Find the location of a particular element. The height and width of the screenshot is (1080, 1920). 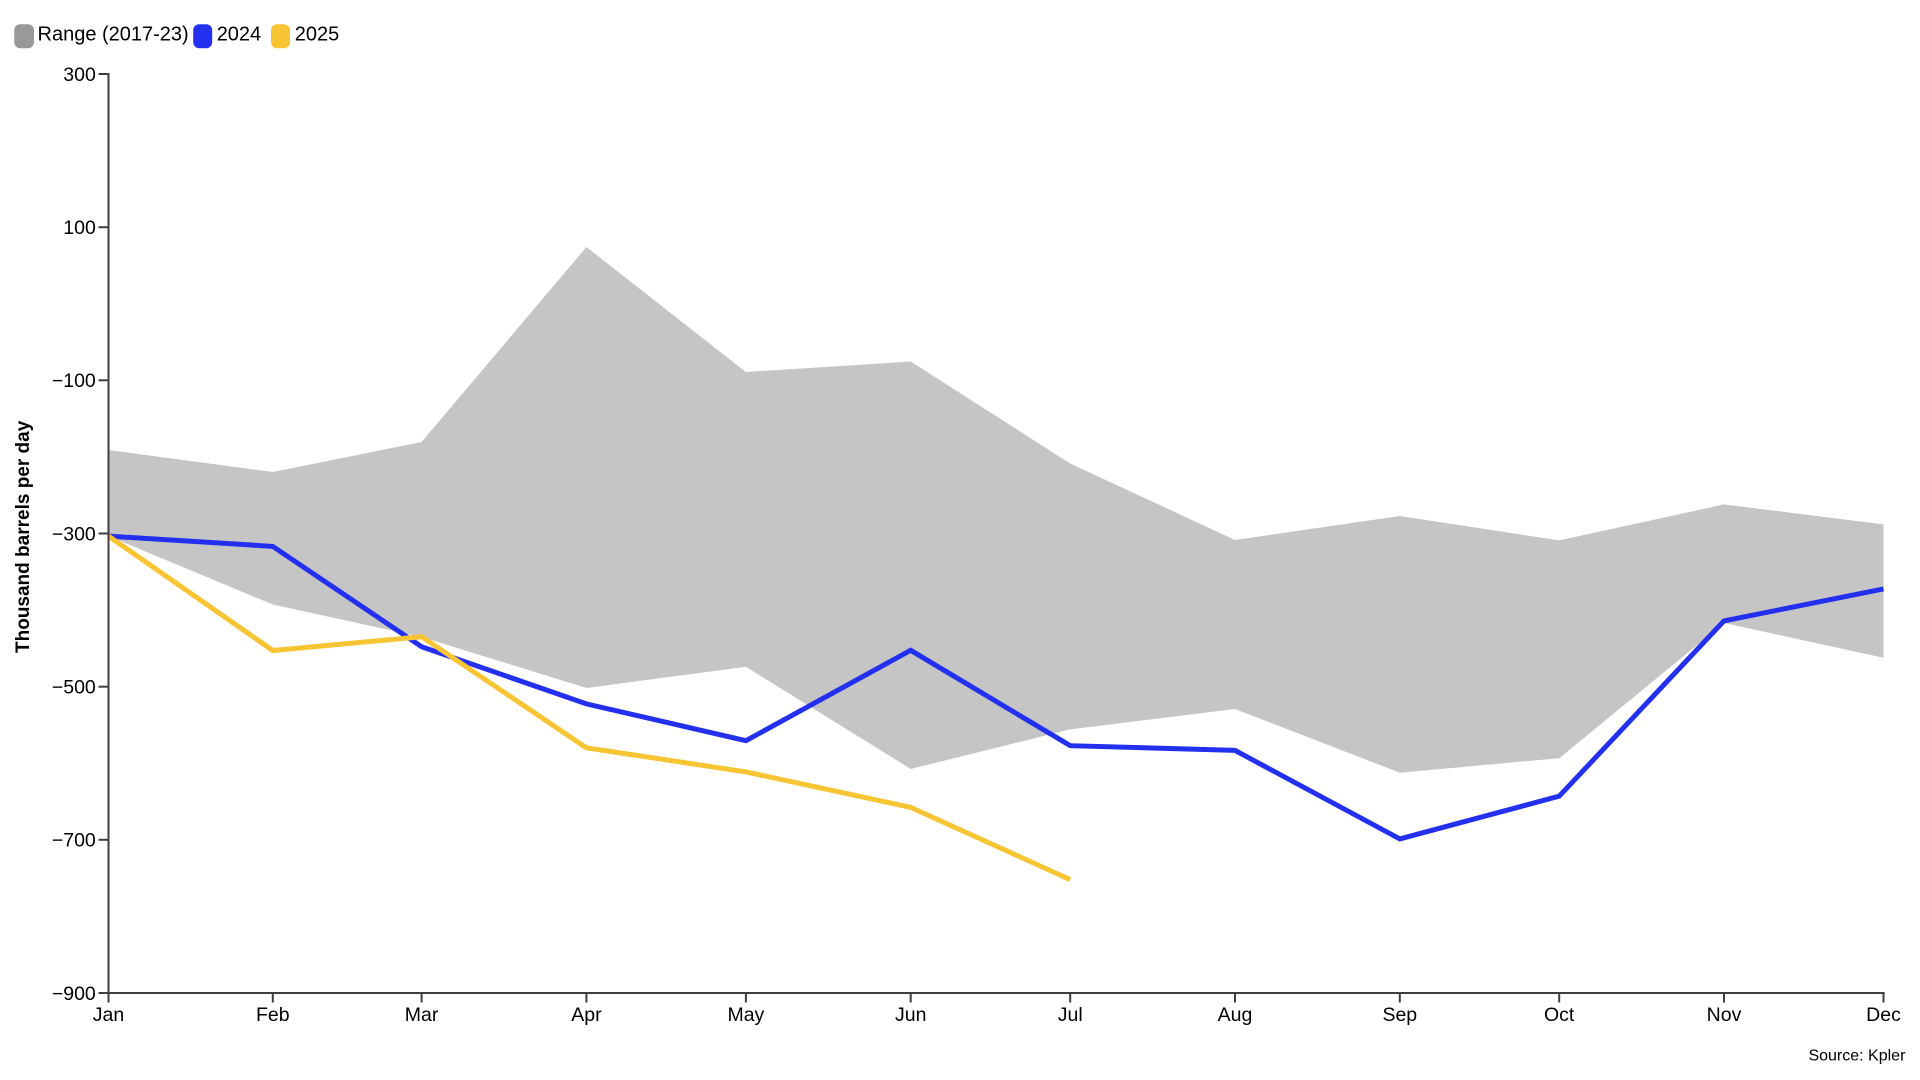

svg-text: Apr is located at coordinates (586, 1015).